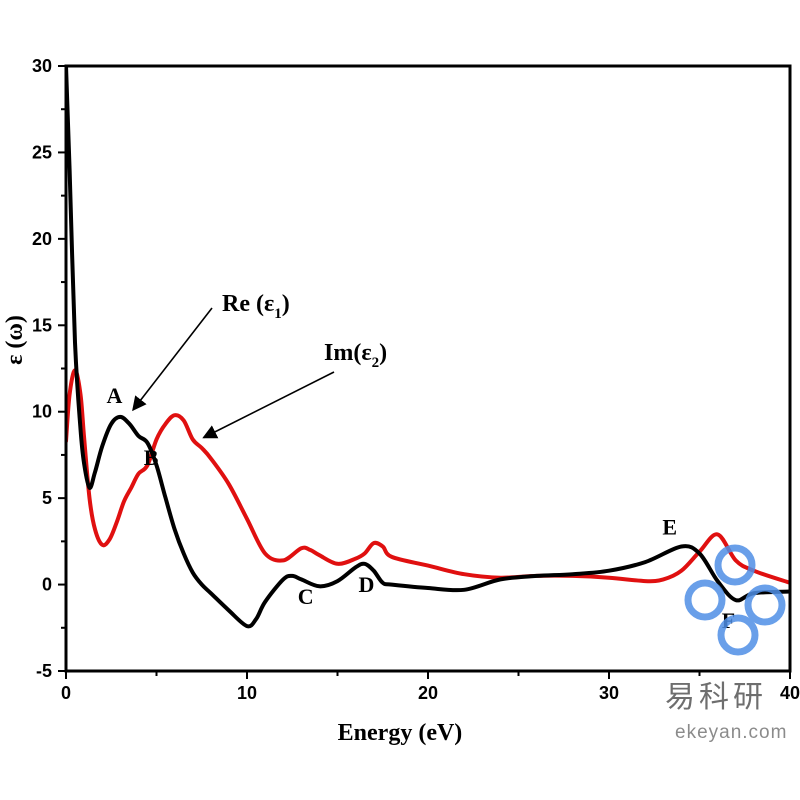 This screenshot has width=800, height=800. What do you see at coordinates (256, 306) in the screenshot?
I see `annotation-label: Re (ε1)` at bounding box center [256, 306].